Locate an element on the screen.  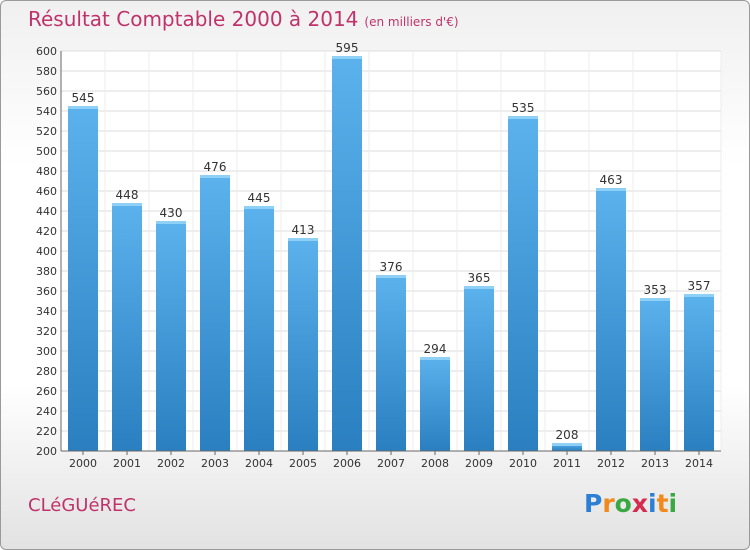
x-tick-label: 2004 is located at coordinates (259, 463).